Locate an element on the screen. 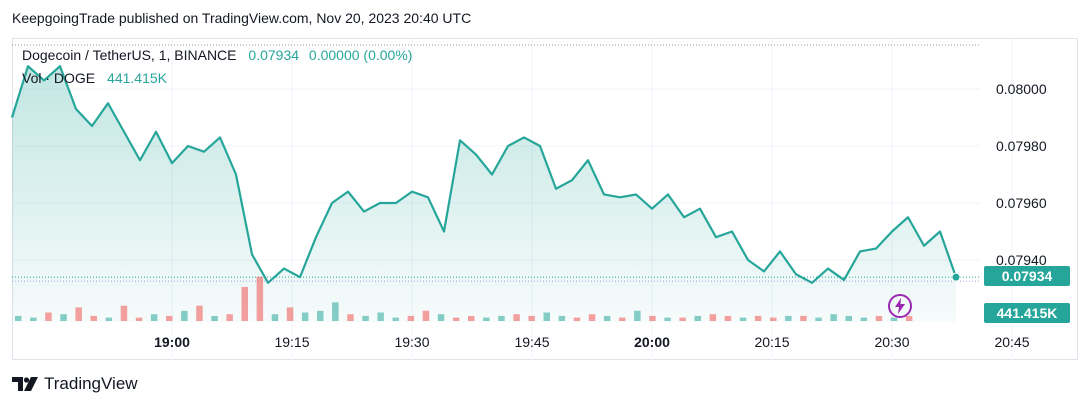 The image size is (1090, 407). brand-name: TradingView is located at coordinates (91, 383).